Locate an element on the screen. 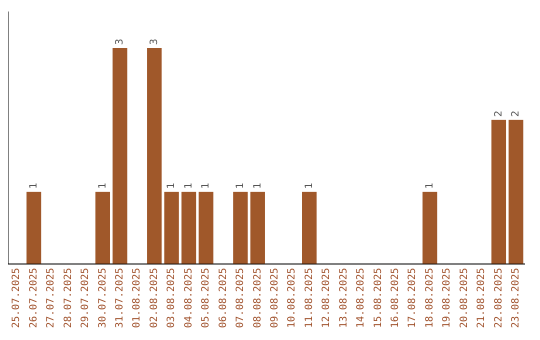 The image size is (540, 340). x-tick-label: 09.08.2025 is located at coordinates (274, 298).